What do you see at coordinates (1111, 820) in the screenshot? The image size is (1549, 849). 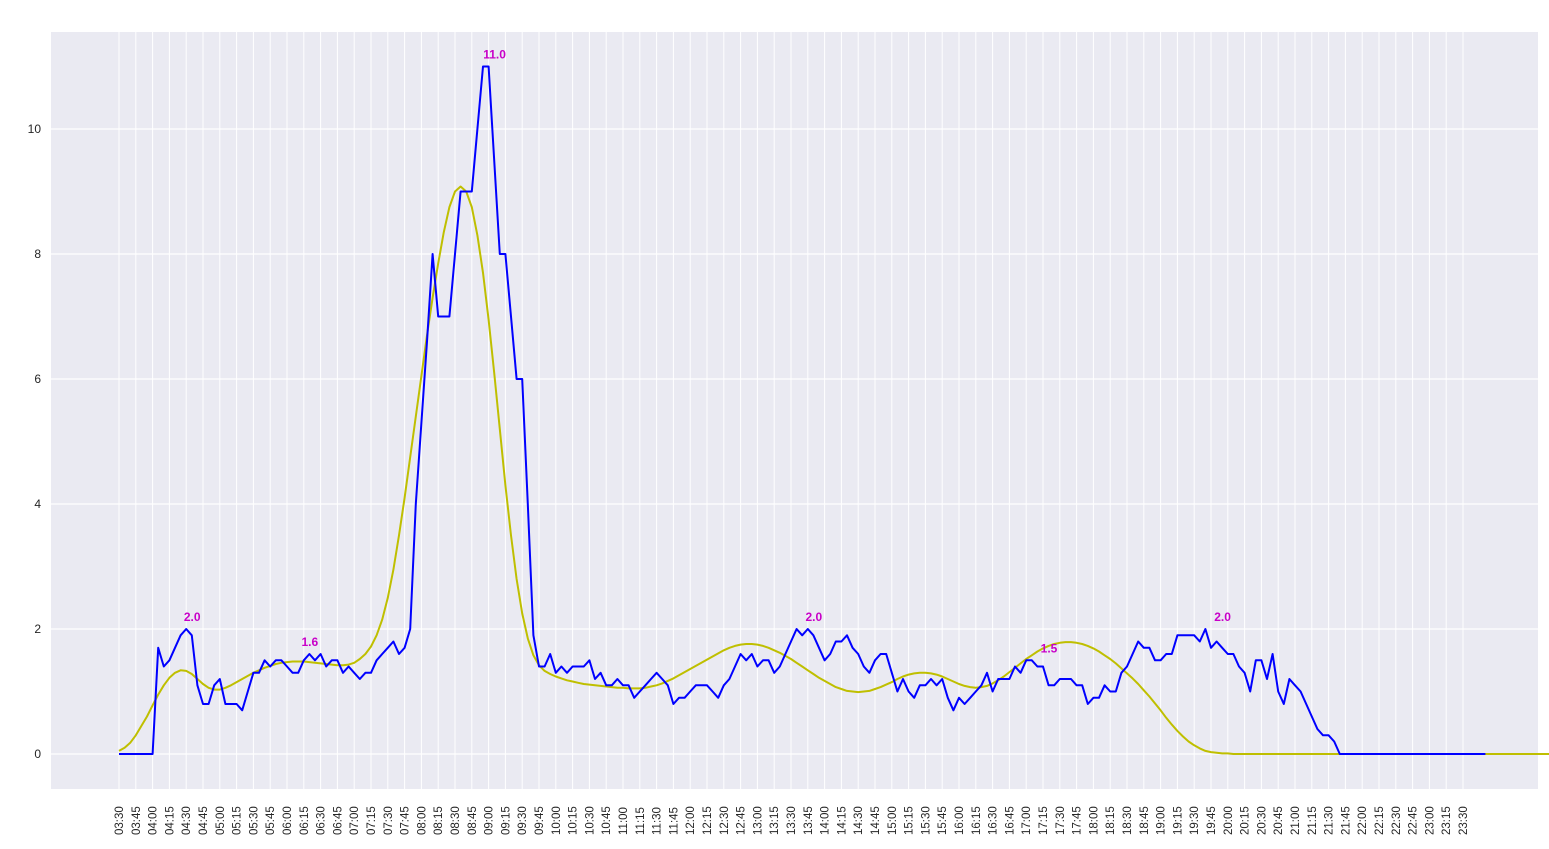 I see `x-tick-label: 18:15` at bounding box center [1111, 820].